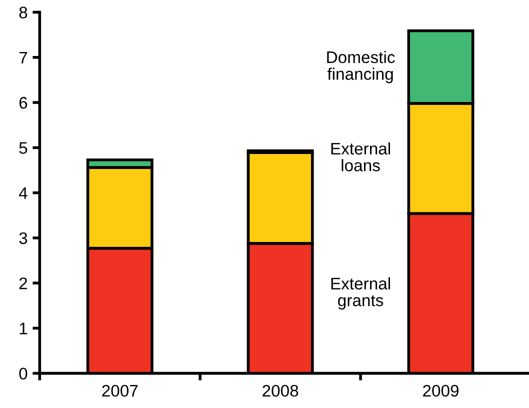 This screenshot has height=408, width=529. Describe the element at coordinates (360, 157) in the screenshot. I see `series-label: External loans` at that location.